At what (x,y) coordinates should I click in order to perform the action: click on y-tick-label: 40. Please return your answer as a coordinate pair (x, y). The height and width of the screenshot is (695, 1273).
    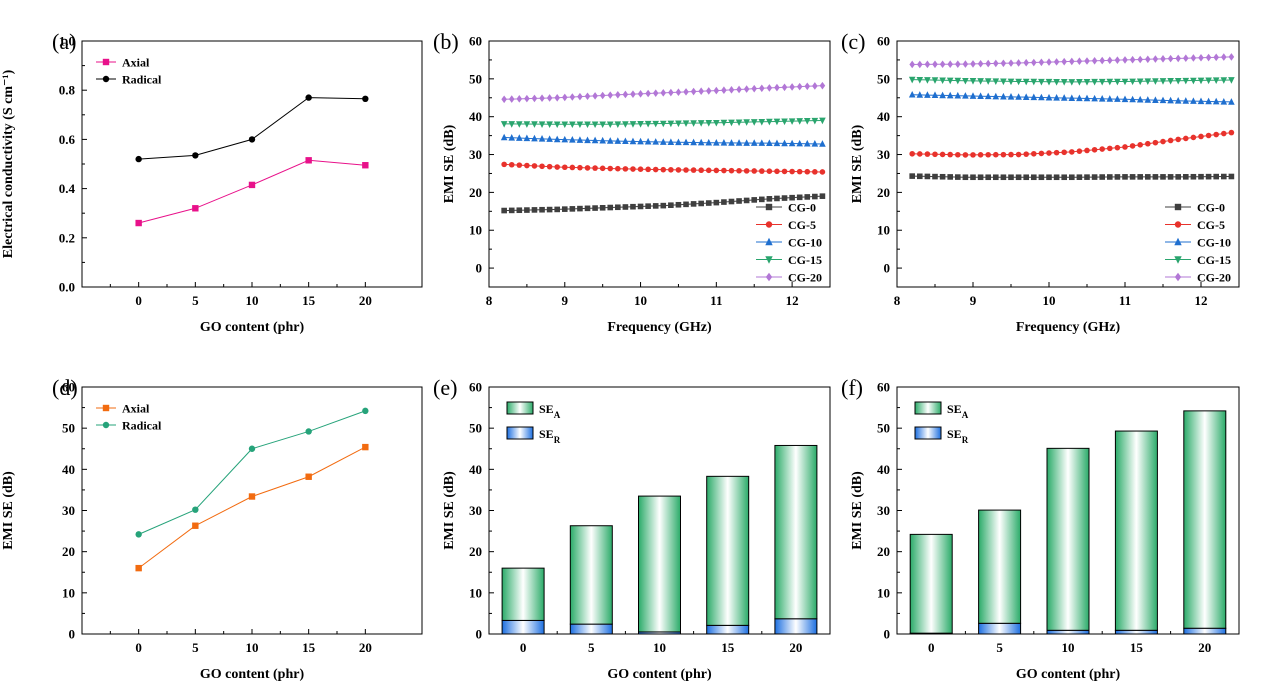
    Looking at the image, I should click on (883, 116).